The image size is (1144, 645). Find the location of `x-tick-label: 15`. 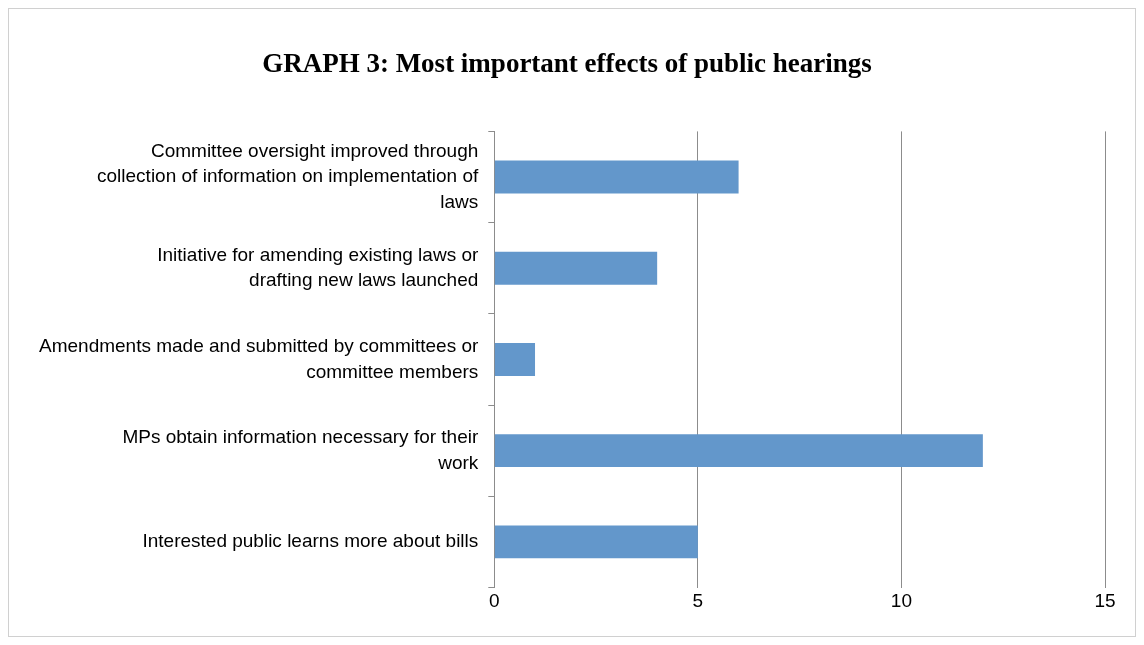

x-tick-label: 15 is located at coordinates (1105, 601).